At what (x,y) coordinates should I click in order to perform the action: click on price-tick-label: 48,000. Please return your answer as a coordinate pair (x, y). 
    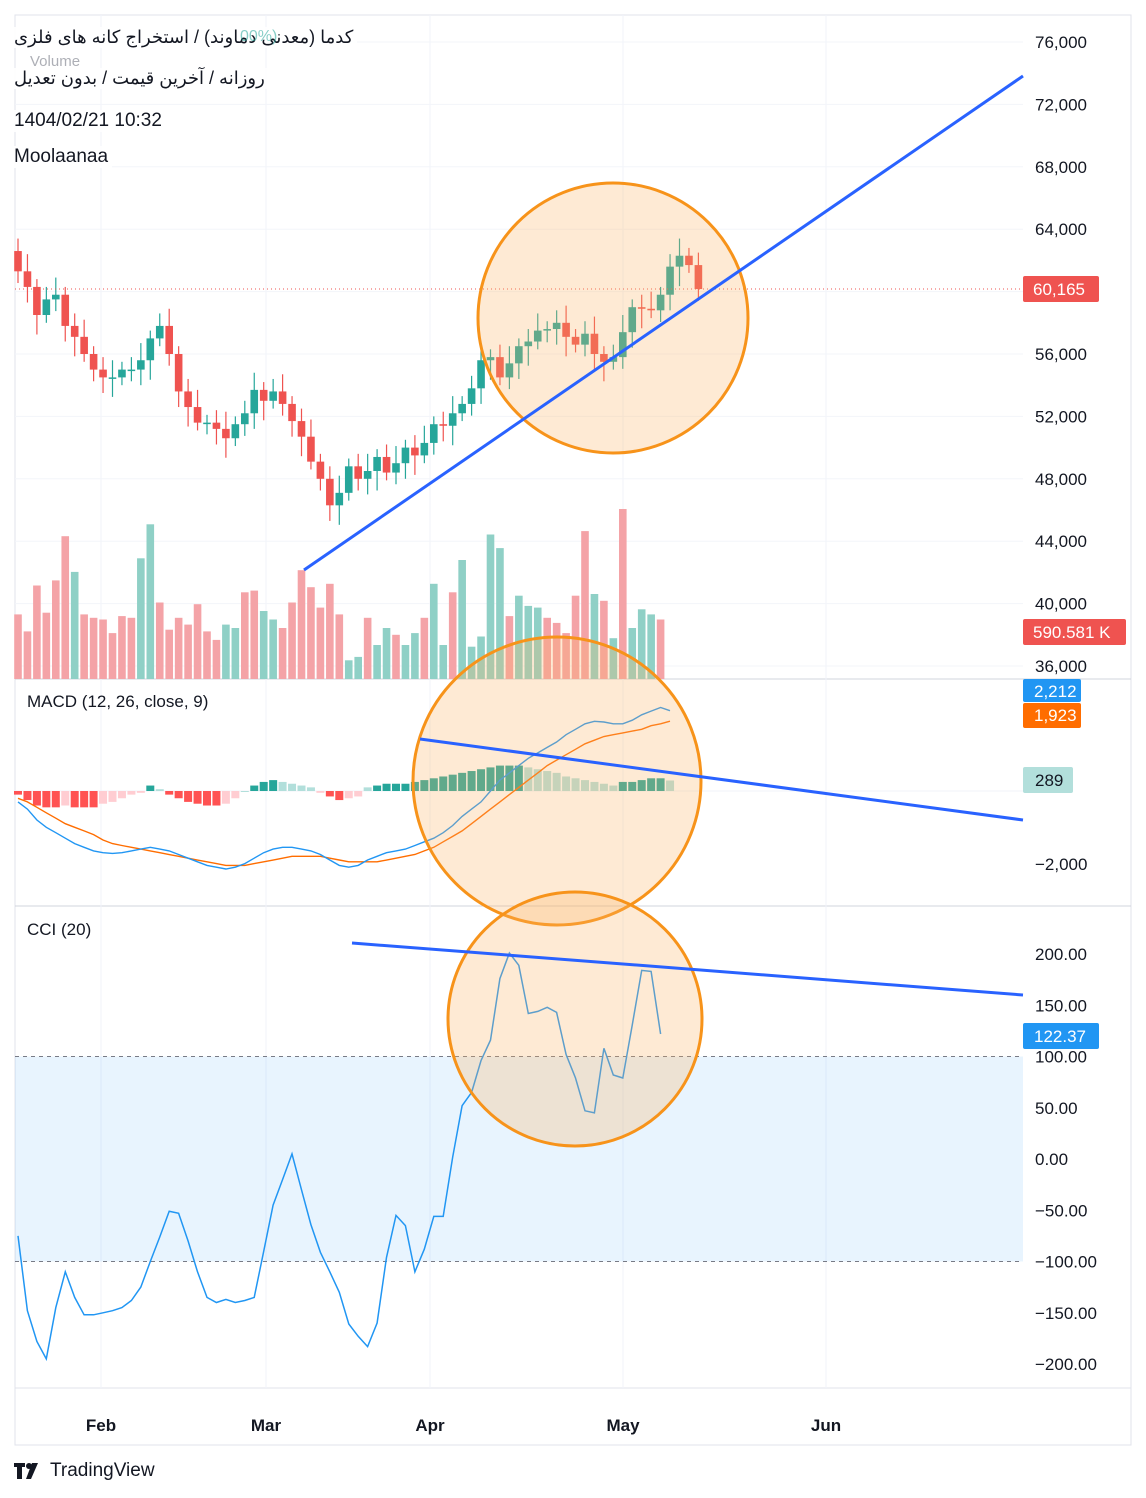
    Looking at the image, I should click on (1061, 479).